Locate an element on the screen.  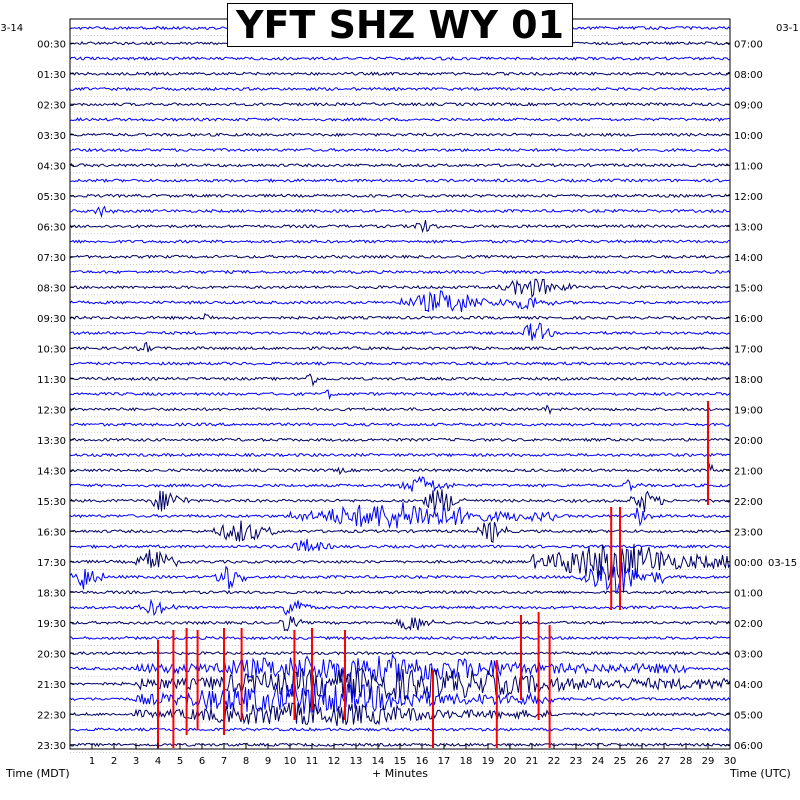
left-time-label: 00:30 is located at coordinates (51, 44).